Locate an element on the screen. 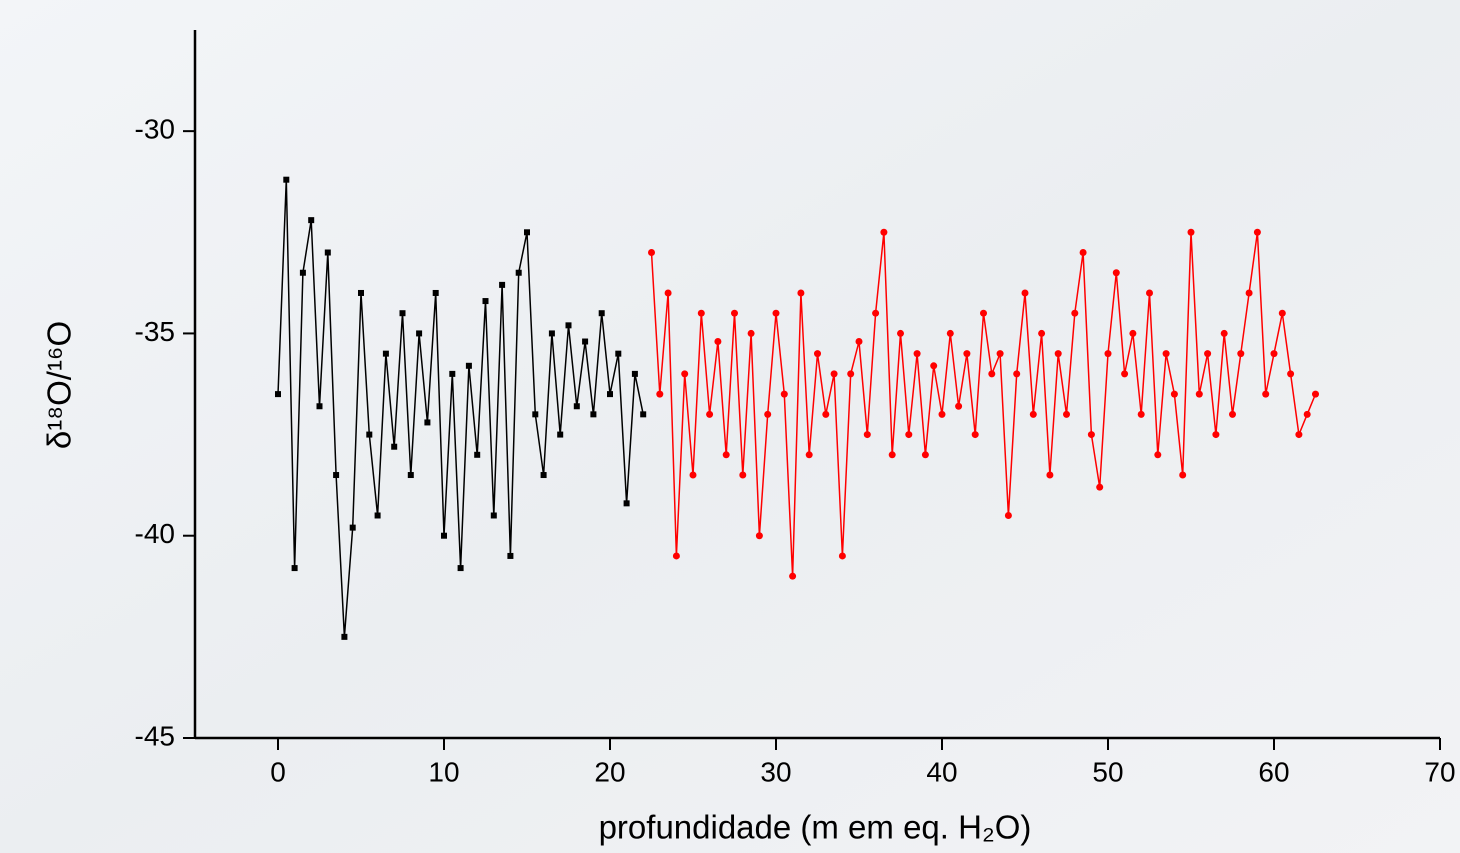 The width and height of the screenshot is (1460, 853). x-tick-label: 0 is located at coordinates (278, 771).